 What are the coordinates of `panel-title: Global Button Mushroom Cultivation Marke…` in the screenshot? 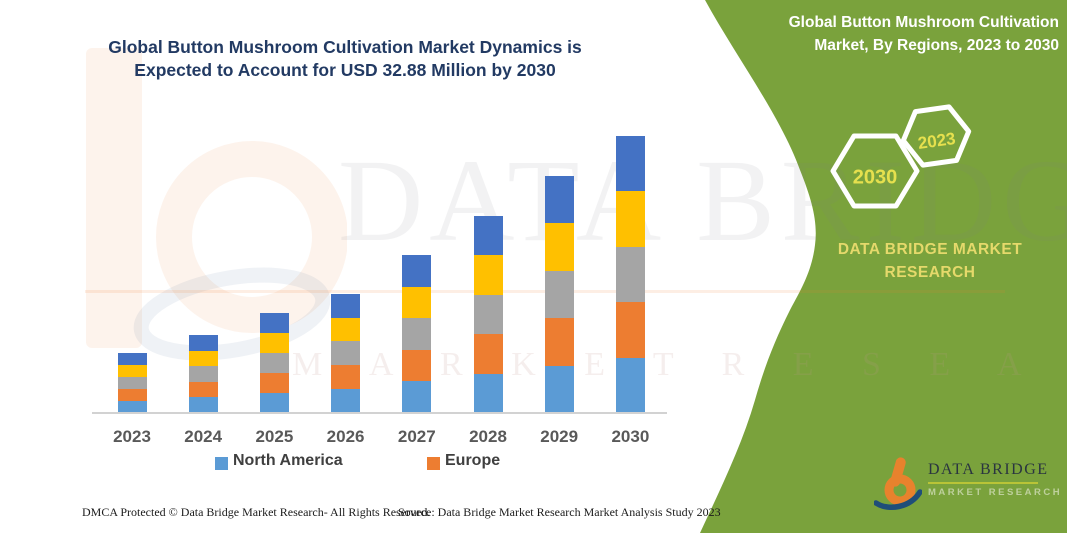 It's located at (898, 34).